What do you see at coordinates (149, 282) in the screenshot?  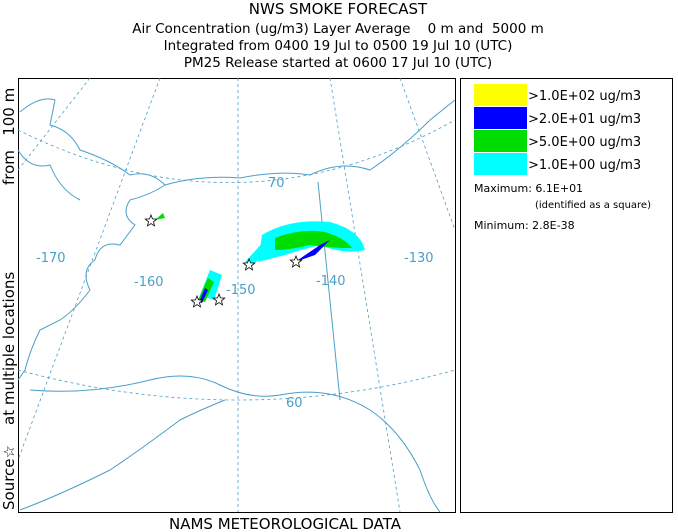 I see `graticule-label: -160` at bounding box center [149, 282].